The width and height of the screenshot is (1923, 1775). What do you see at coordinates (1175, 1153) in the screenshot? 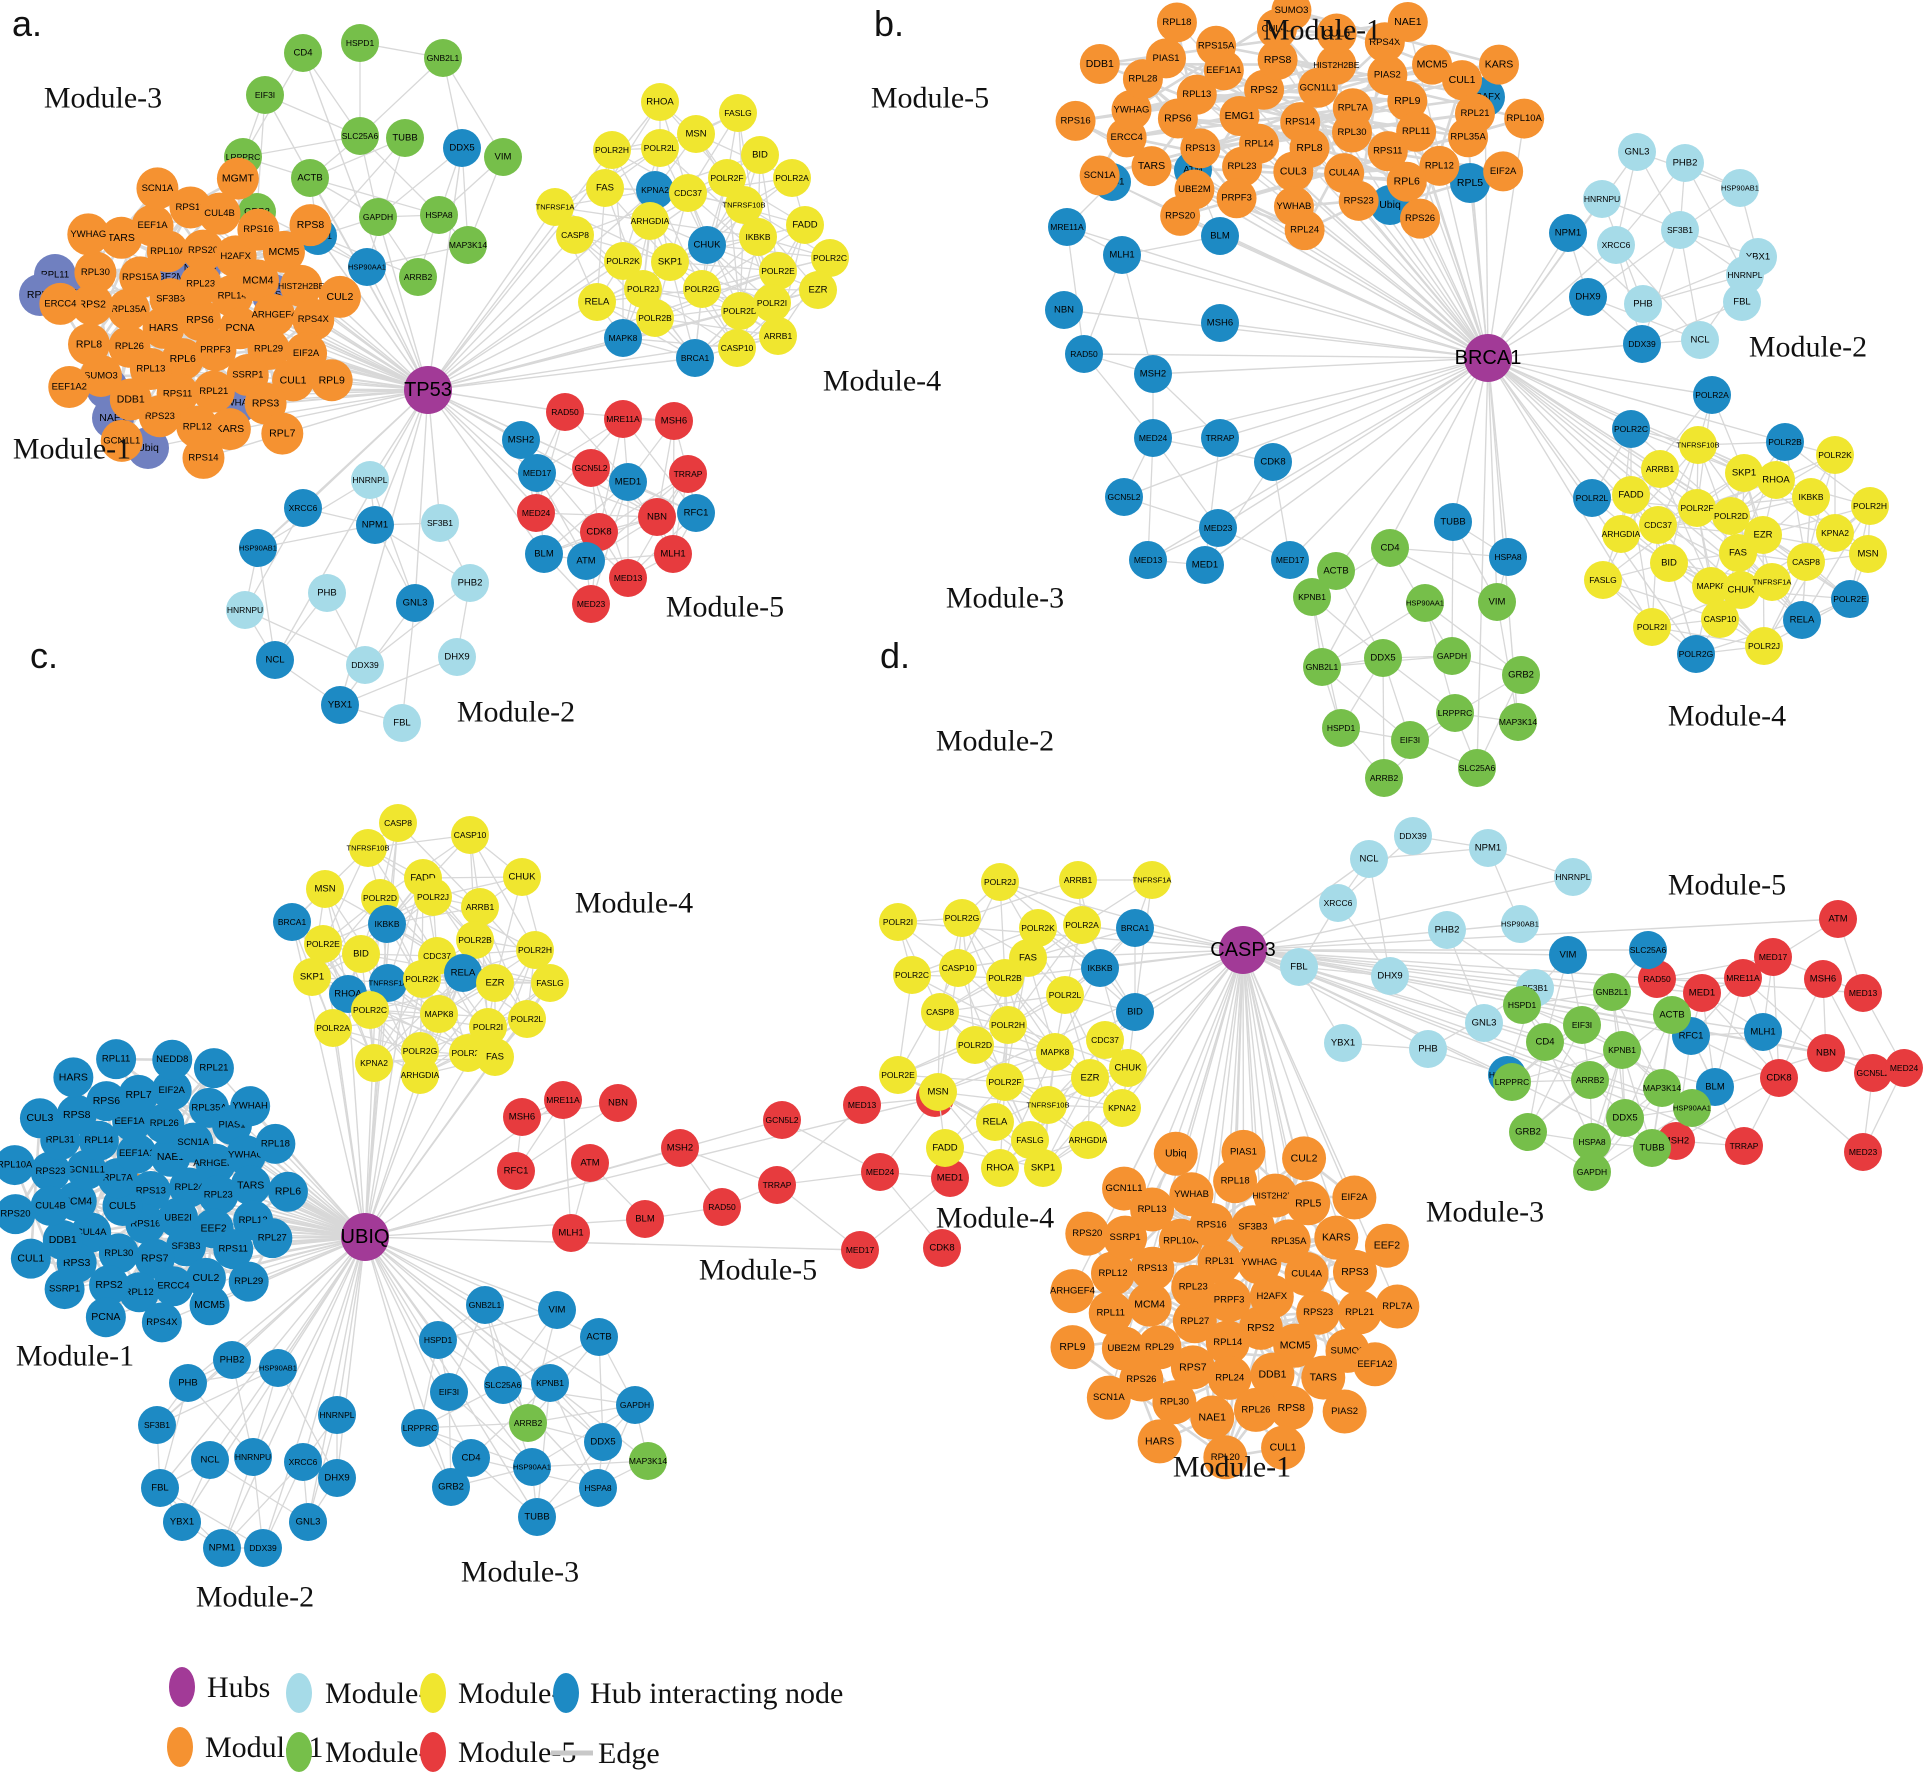
I see `node-Ubiq: Ubiq` at bounding box center [1175, 1153].